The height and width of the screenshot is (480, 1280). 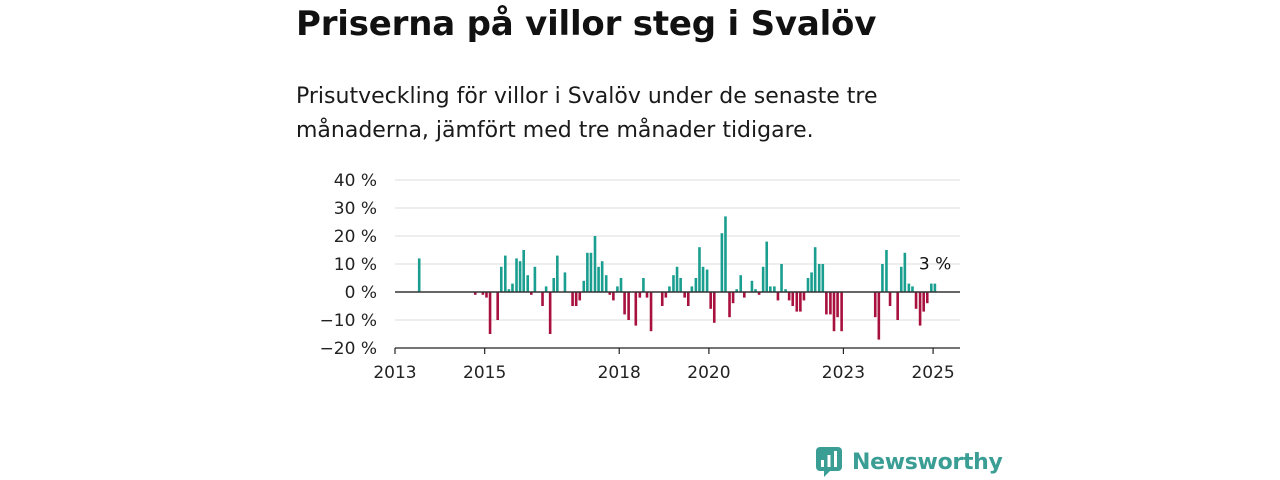 What do you see at coordinates (348, 349) in the screenshot?
I see `y-tick-label: −20 %` at bounding box center [348, 349].